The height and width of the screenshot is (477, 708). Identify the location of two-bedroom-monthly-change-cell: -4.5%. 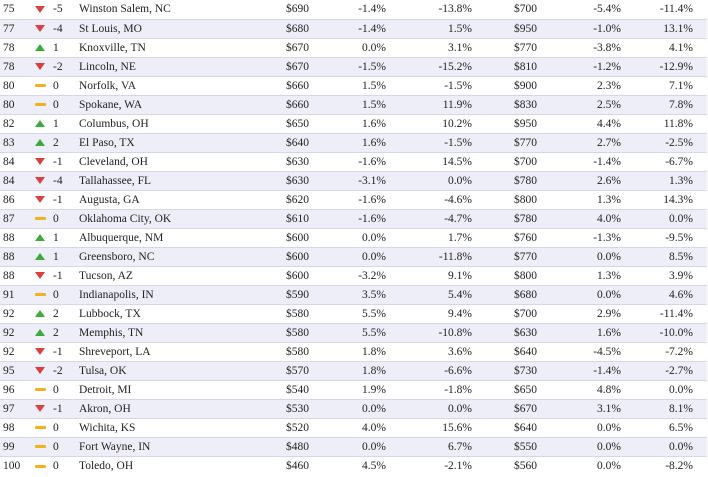
(604, 351).